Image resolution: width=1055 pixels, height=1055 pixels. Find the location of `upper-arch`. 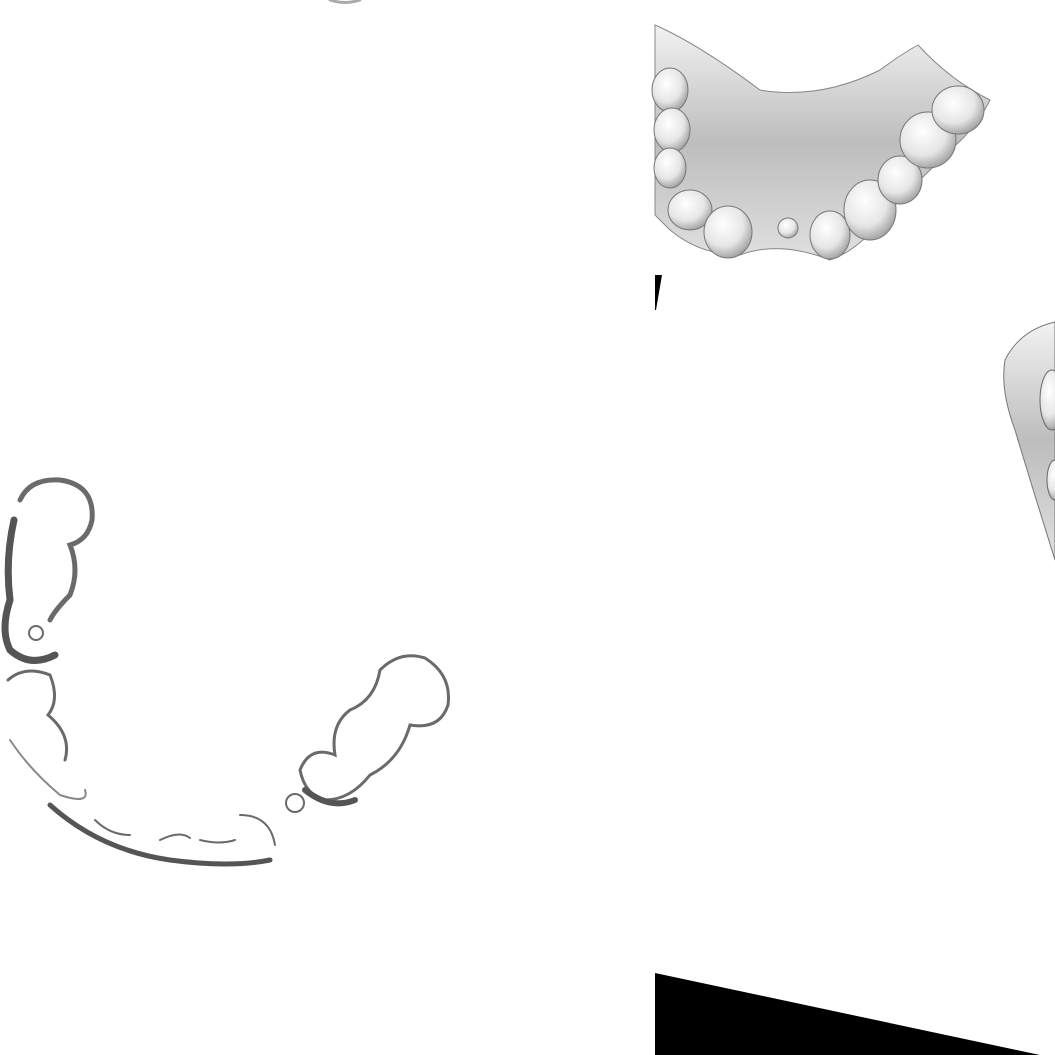

upper-arch is located at coordinates (821, 142).